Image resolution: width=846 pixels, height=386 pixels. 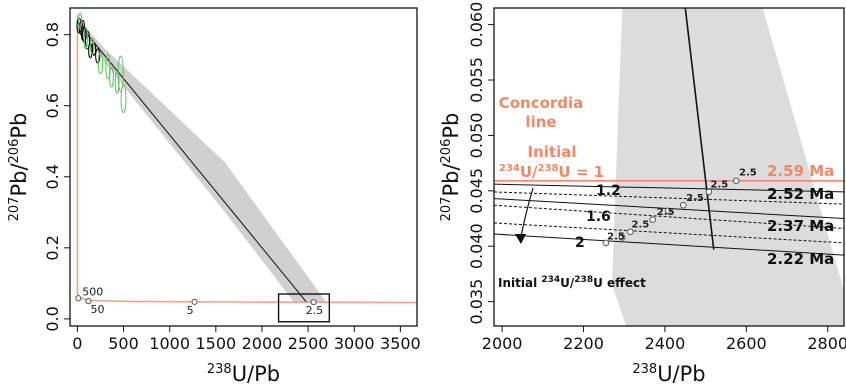 I want to click on x-tick-label: 500, so click(x=123, y=343).